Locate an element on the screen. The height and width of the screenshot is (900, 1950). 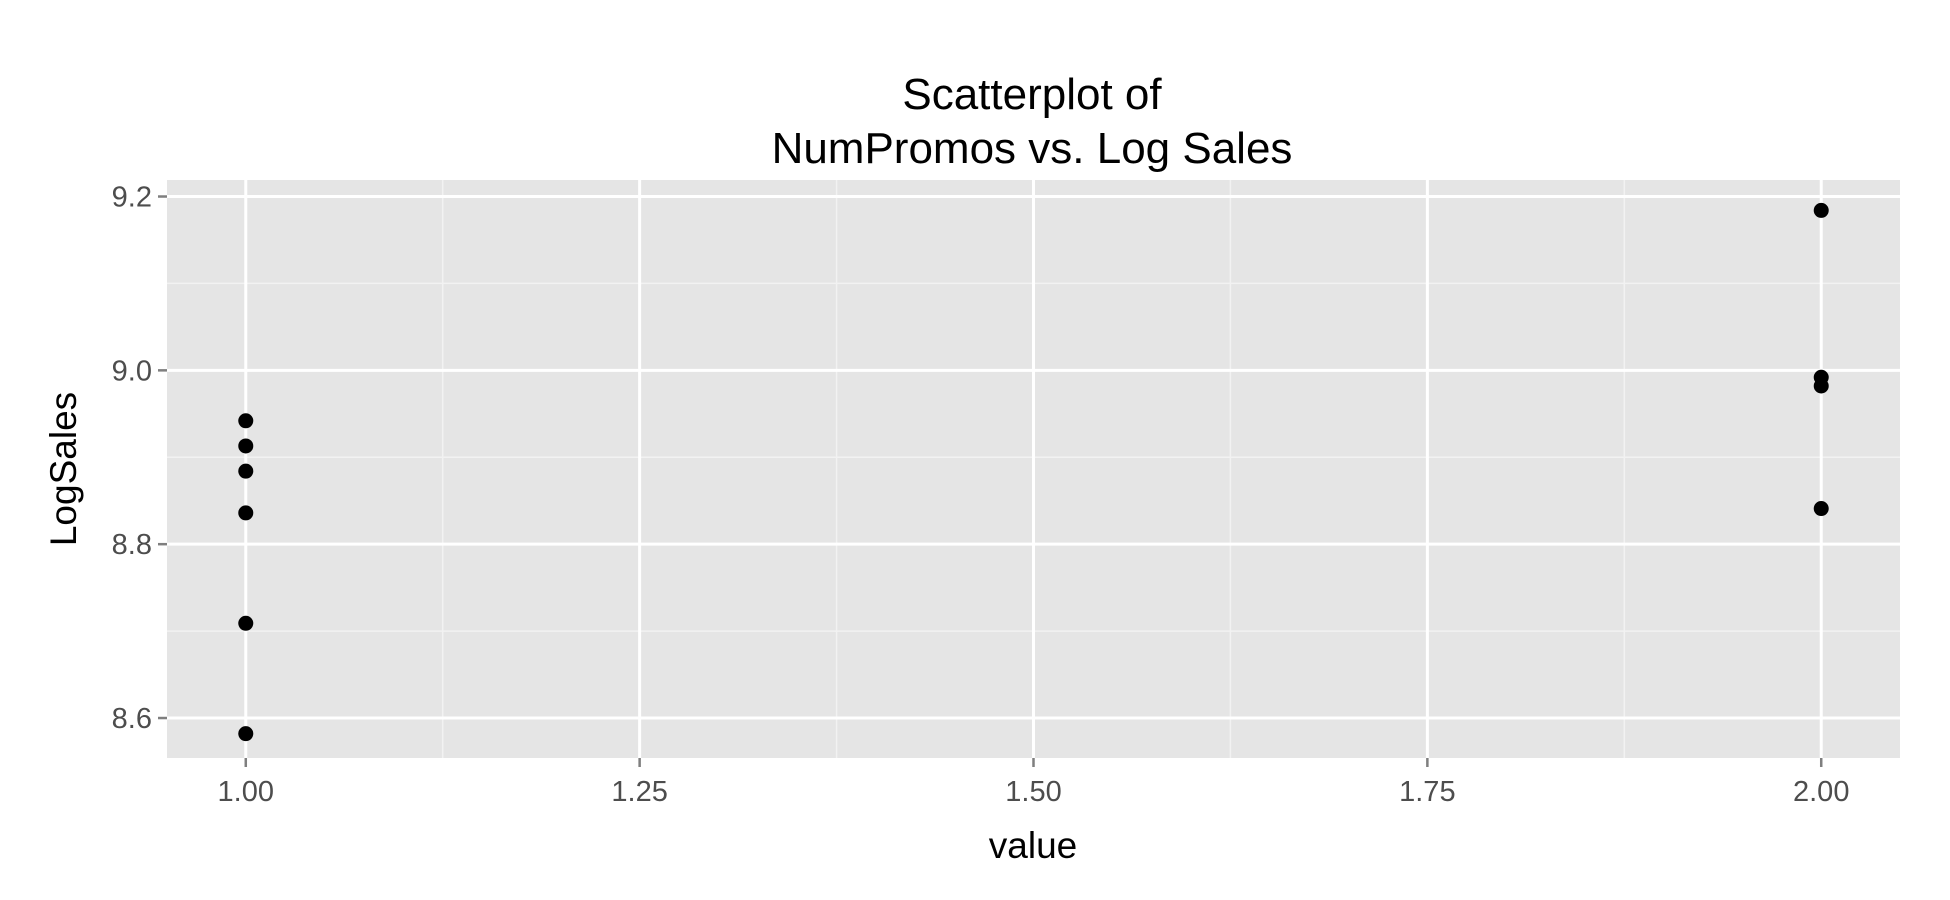
y-tick-label: 8.8 is located at coordinates (132, 545).